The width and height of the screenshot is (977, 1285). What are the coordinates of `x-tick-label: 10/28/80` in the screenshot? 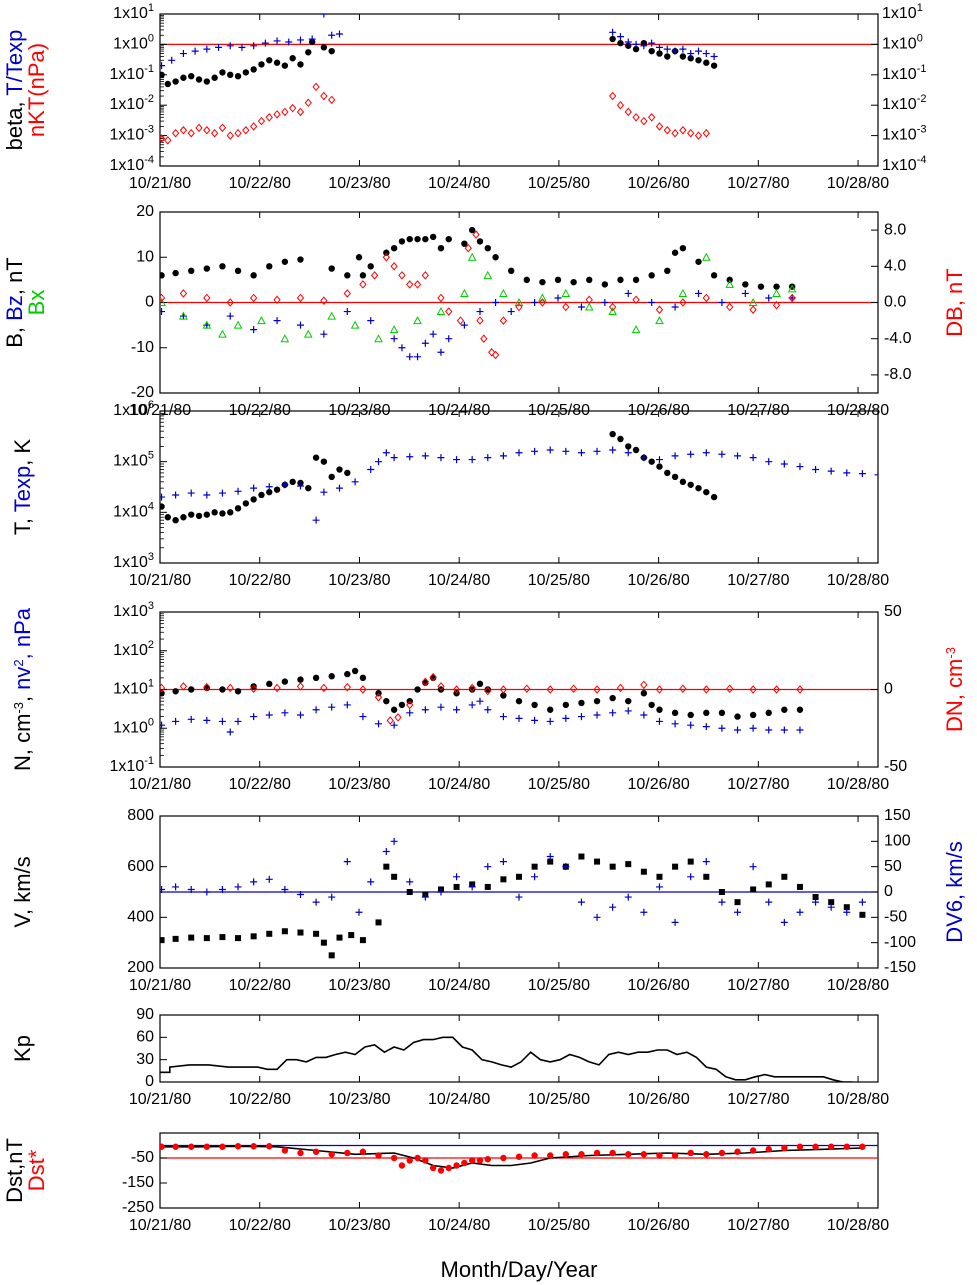 It's located at (858, 1099).